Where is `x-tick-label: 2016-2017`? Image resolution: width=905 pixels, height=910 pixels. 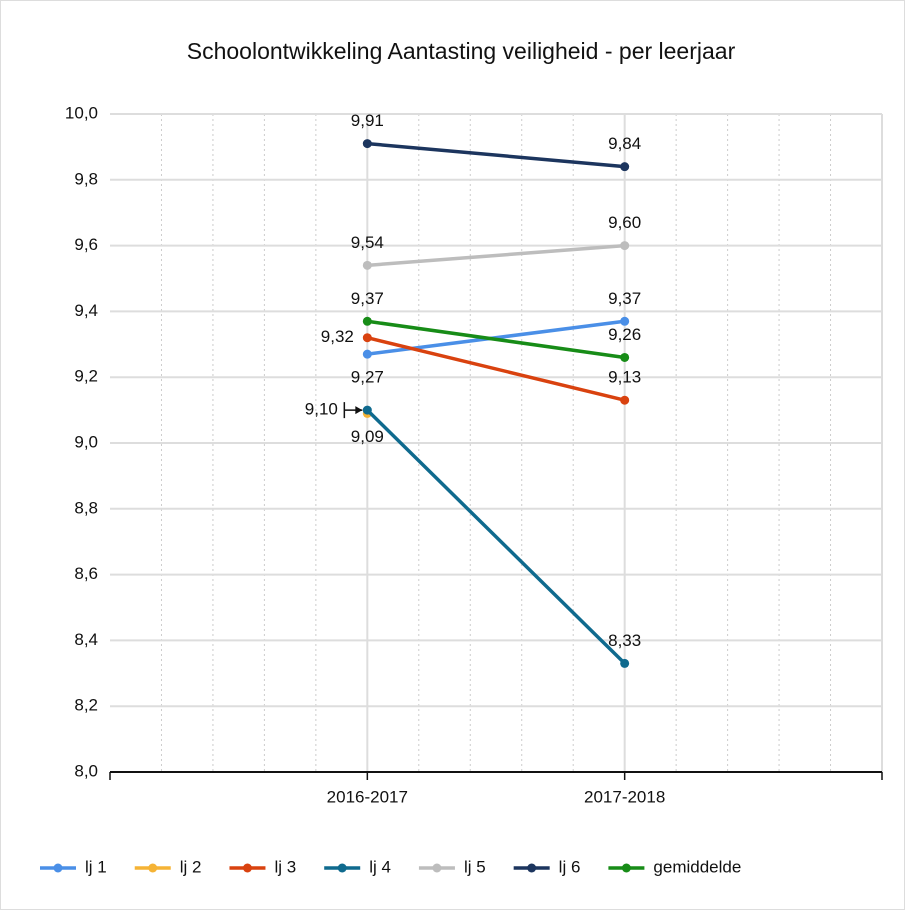
x-tick-label: 2016-2017 is located at coordinates (367, 796).